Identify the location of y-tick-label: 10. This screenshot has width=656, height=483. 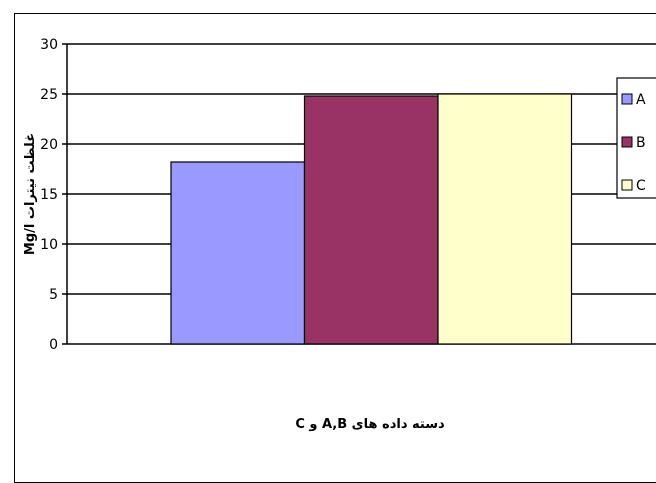
(49, 245).